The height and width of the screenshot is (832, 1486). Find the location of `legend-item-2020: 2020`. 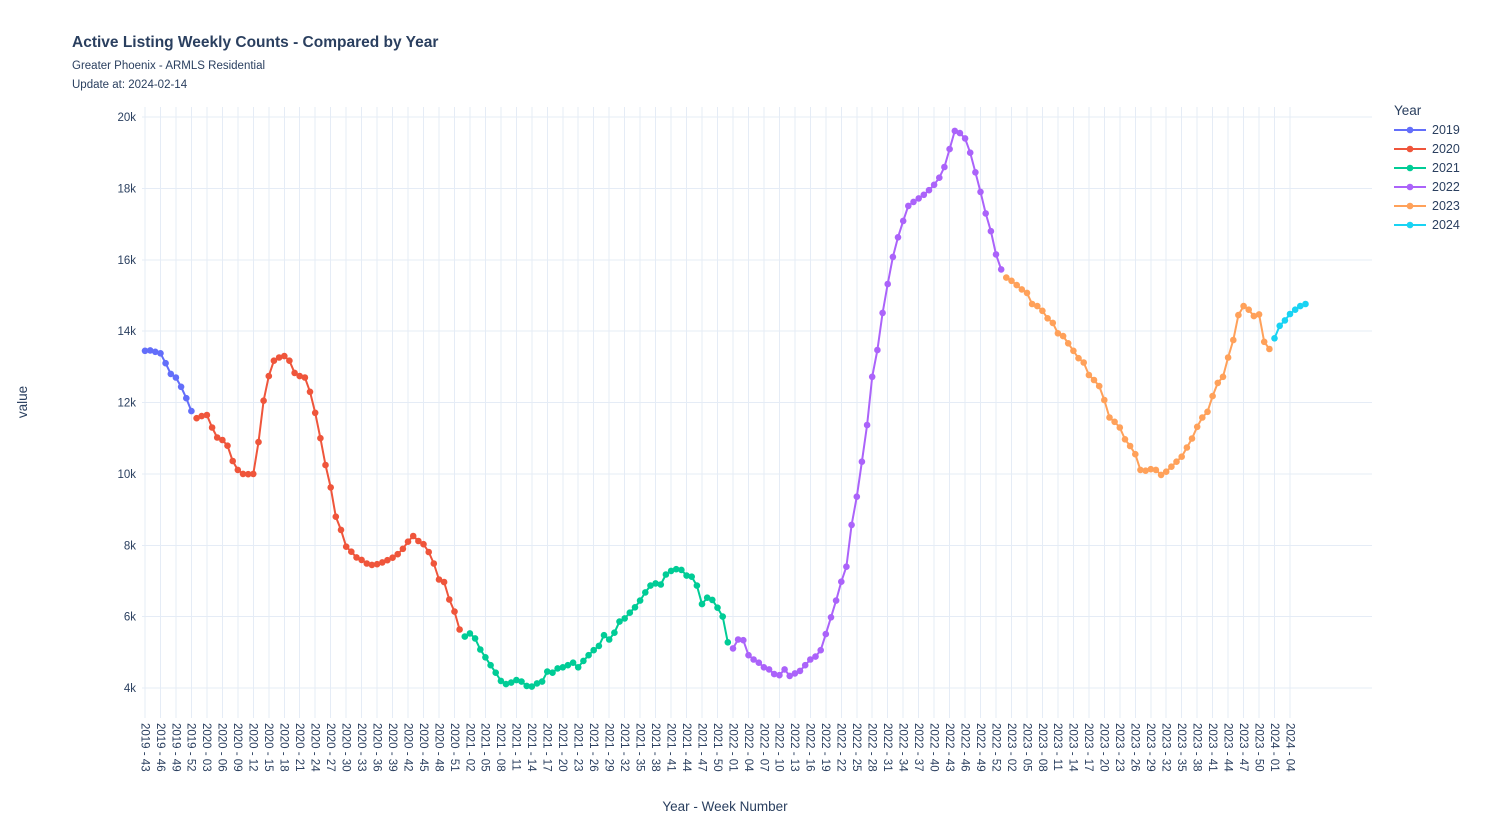

legend-item-2020: 2020 is located at coordinates (1427, 149).